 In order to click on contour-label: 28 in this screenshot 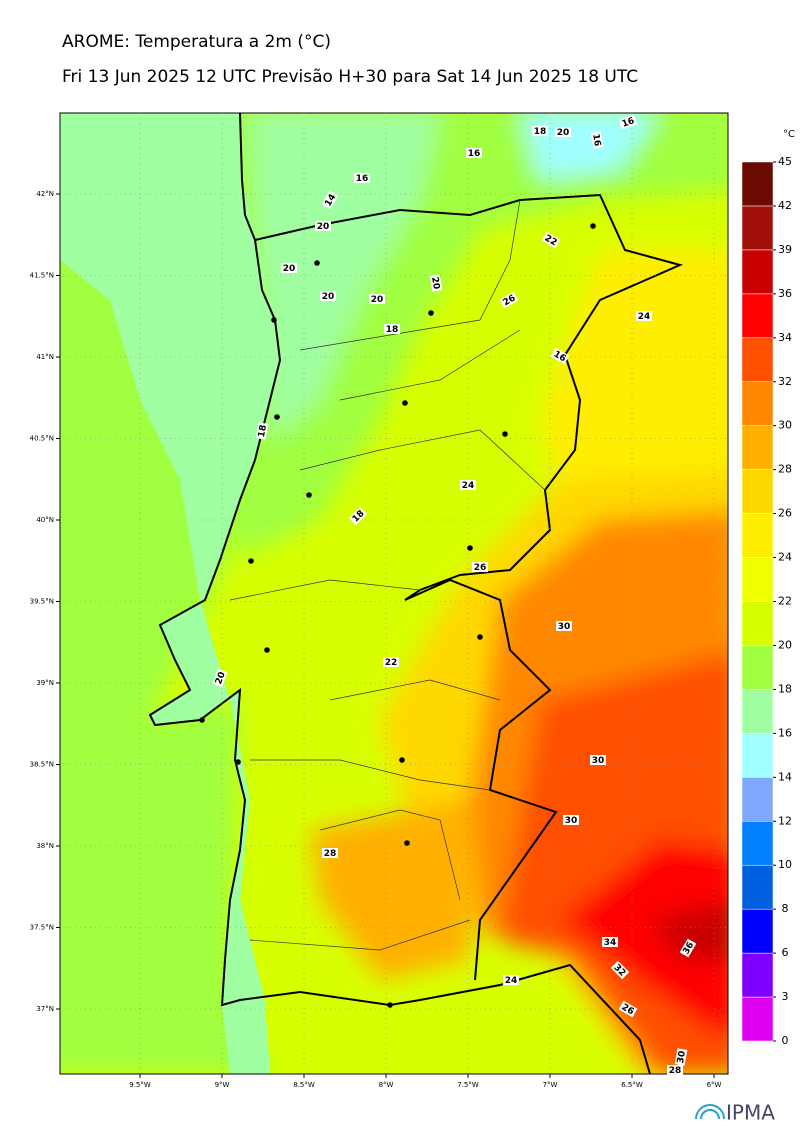, I will do `click(330, 853)`.